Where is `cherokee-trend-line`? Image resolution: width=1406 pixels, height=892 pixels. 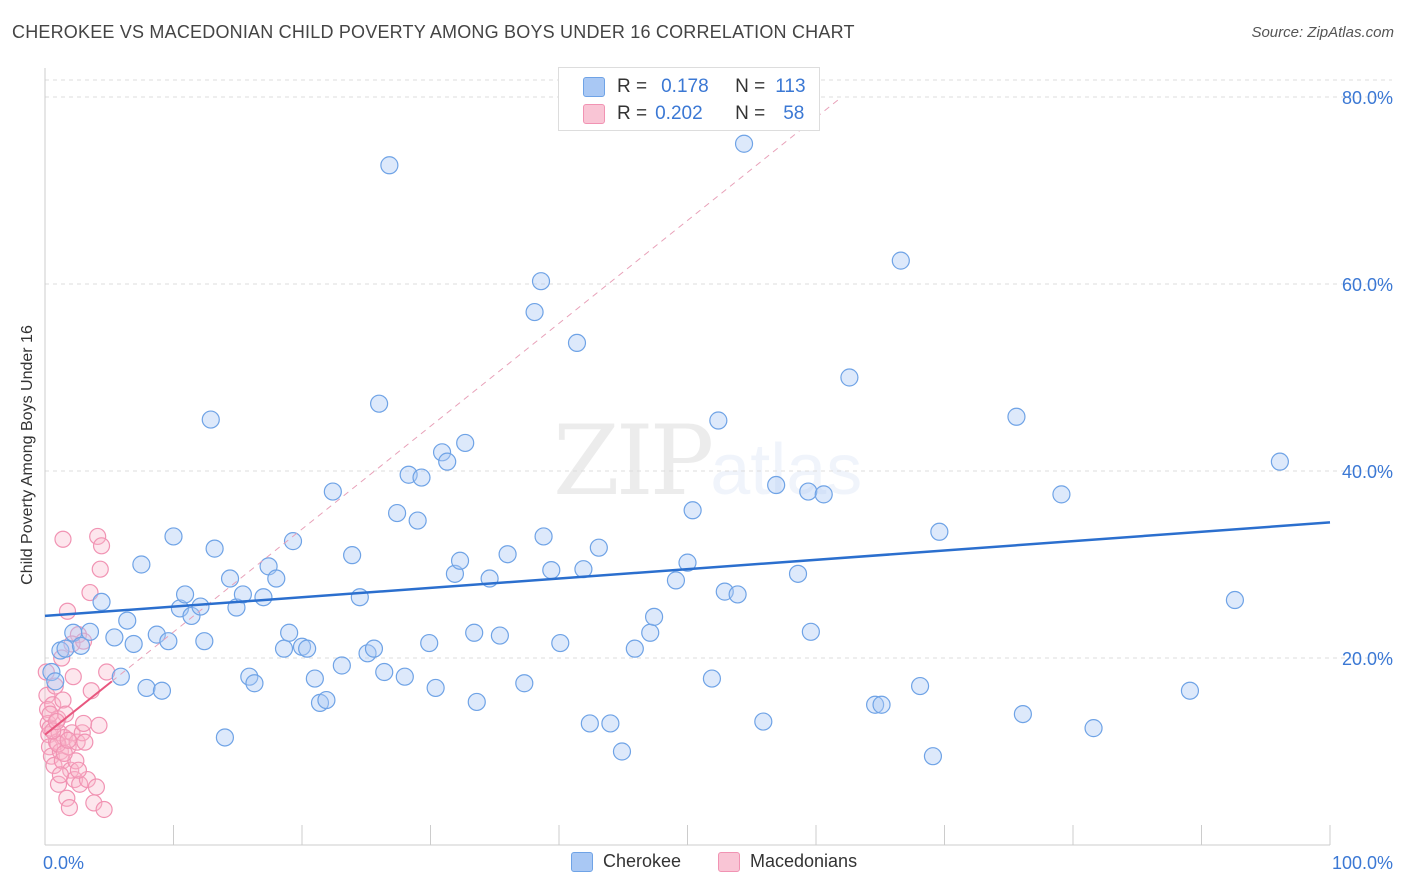 cherokee-trend-line is located at coordinates (687, 569).